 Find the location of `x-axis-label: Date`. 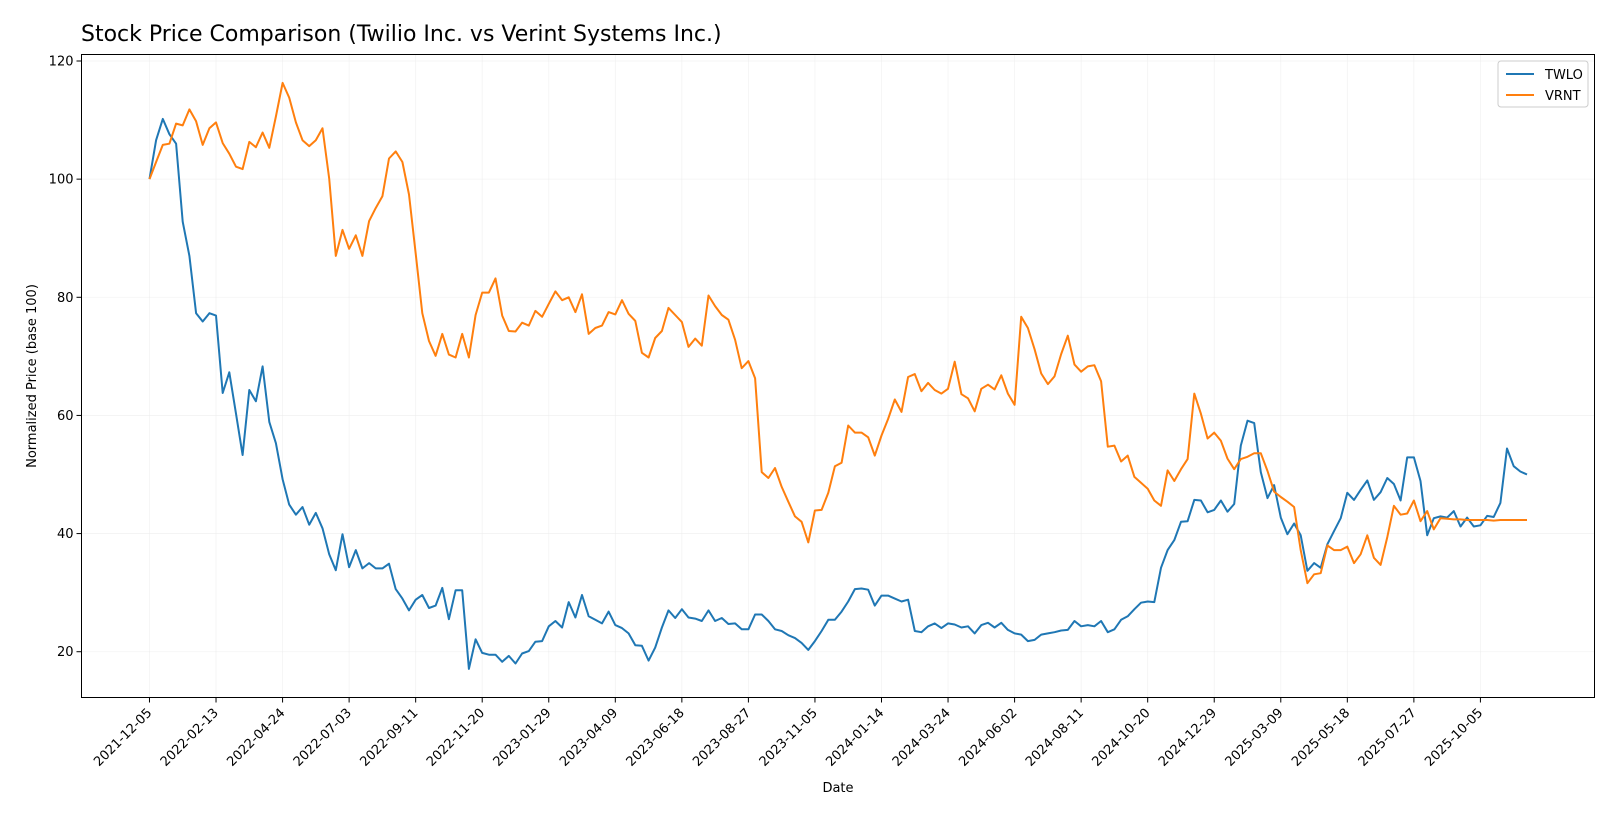

x-axis-label: Date is located at coordinates (837, 788).